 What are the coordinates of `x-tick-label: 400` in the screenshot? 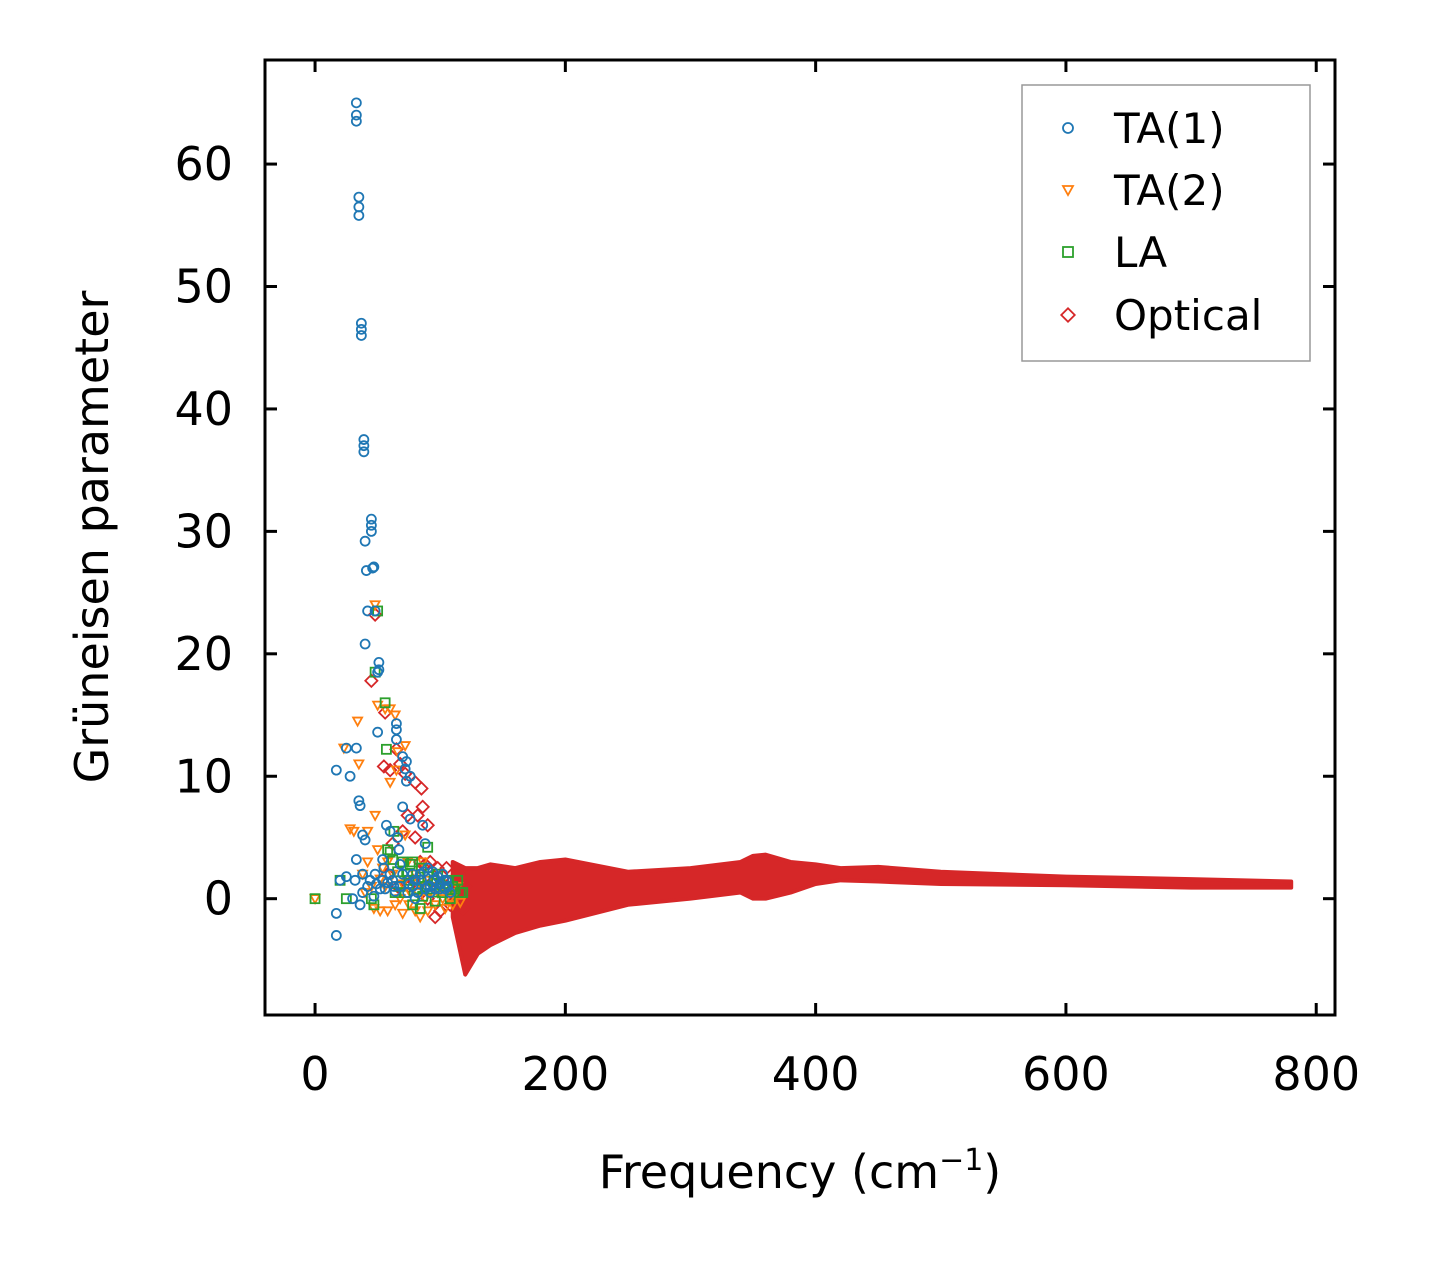 It's located at (816, 1074).